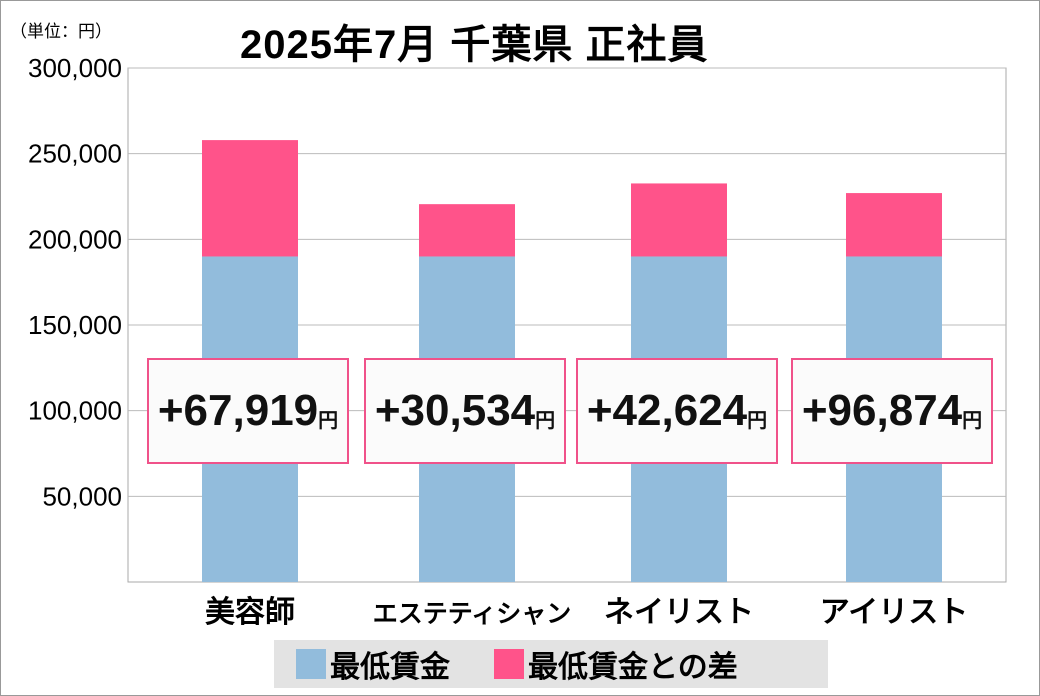 The height and width of the screenshot is (696, 1040). What do you see at coordinates (472, 614) in the screenshot?
I see `x-tick-label: エステティシャン` at bounding box center [472, 614].